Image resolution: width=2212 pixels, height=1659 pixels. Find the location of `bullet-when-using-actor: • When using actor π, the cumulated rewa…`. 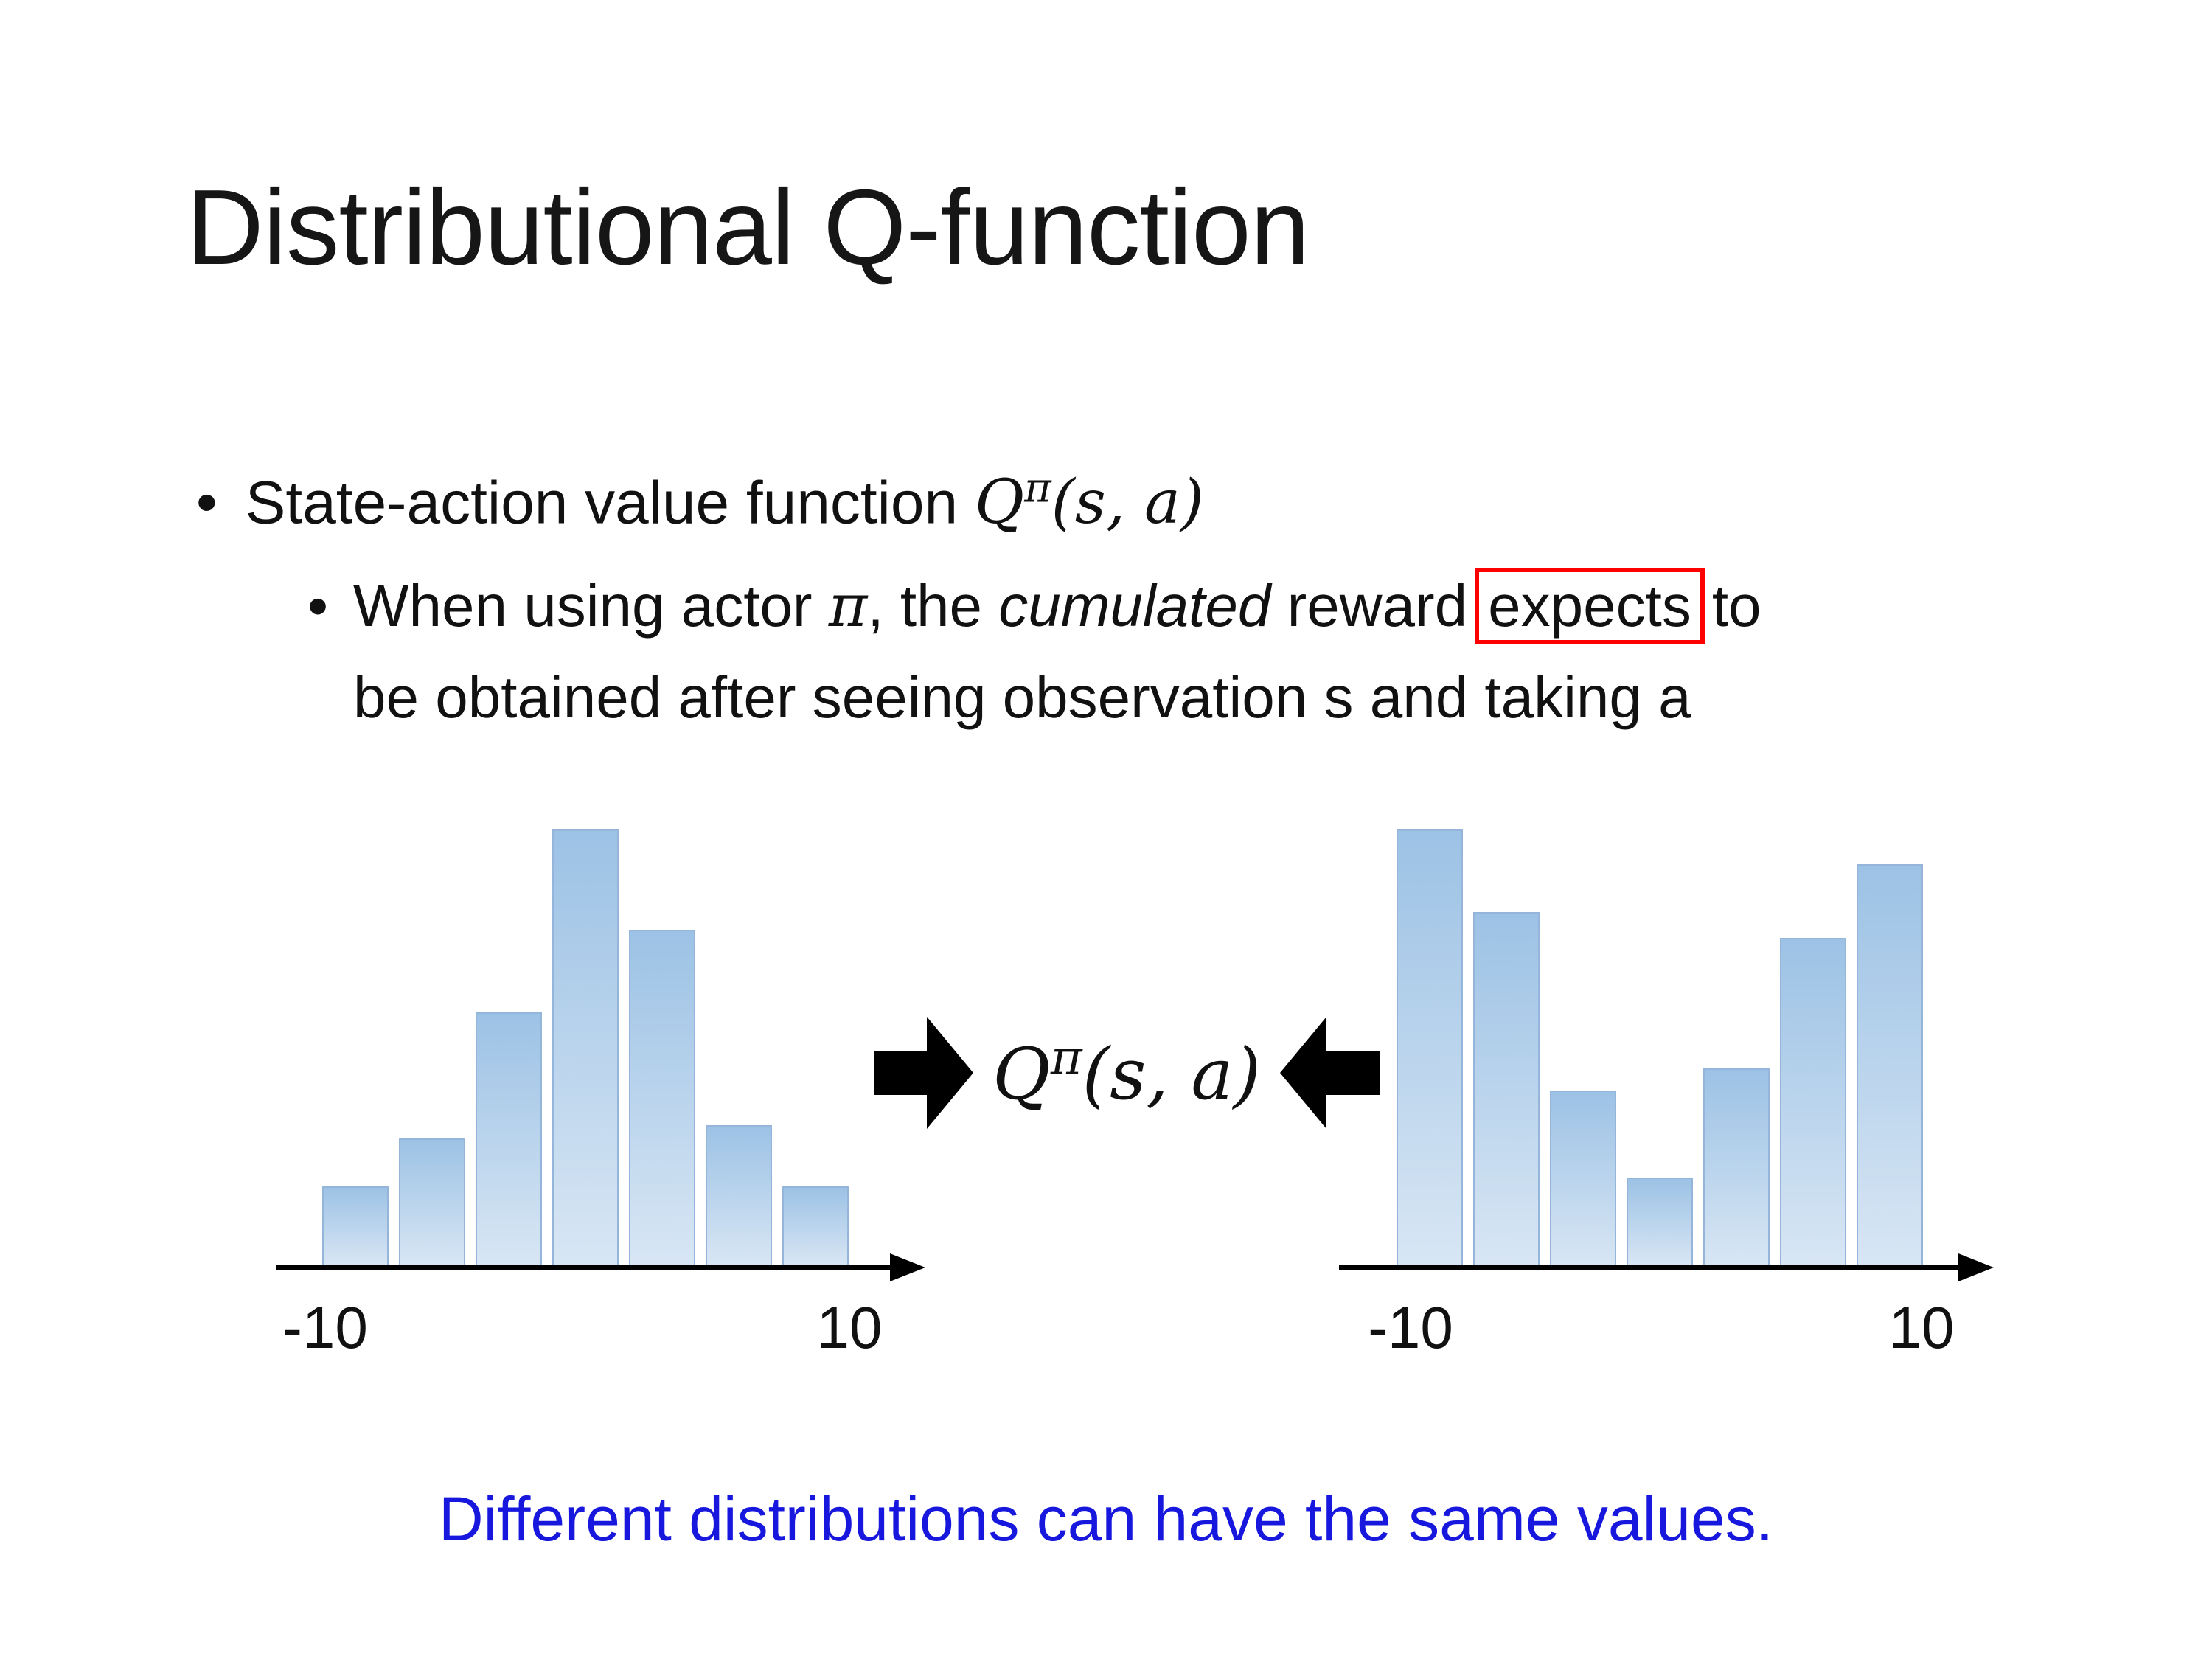

bullet-when-using-actor: • When using actor π, the cumulated rewa… is located at coordinates (1229, 651).